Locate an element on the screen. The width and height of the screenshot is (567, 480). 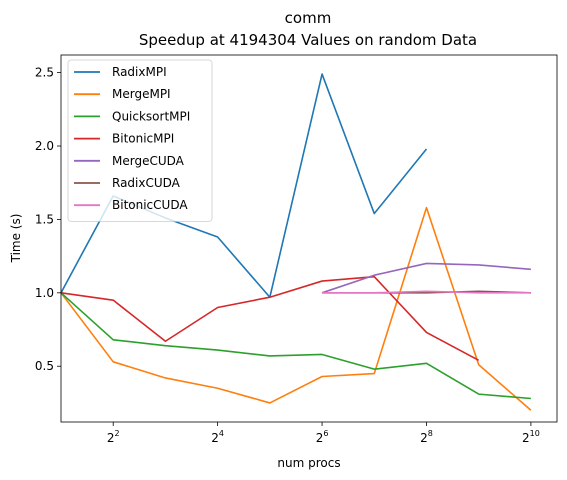
series-line-bitonicmpi is located at coordinates (270, 319).